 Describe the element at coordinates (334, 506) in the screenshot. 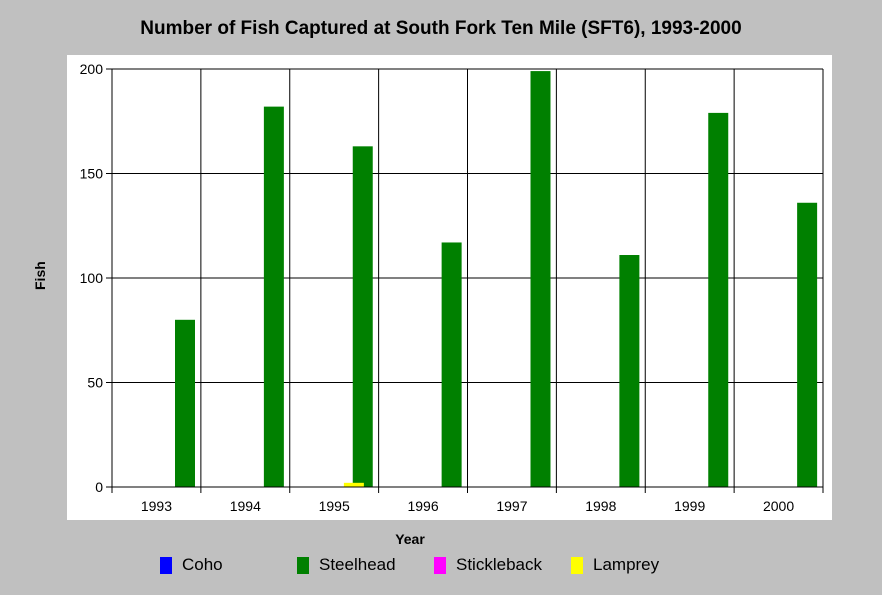

I see `x-tick-label: 1995` at that location.